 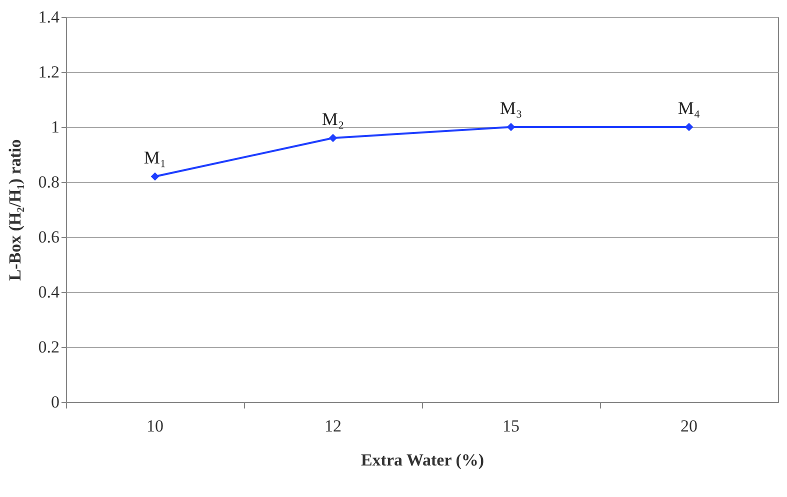 What do you see at coordinates (689, 426) in the screenshot?
I see `x-tick-label: 20` at bounding box center [689, 426].